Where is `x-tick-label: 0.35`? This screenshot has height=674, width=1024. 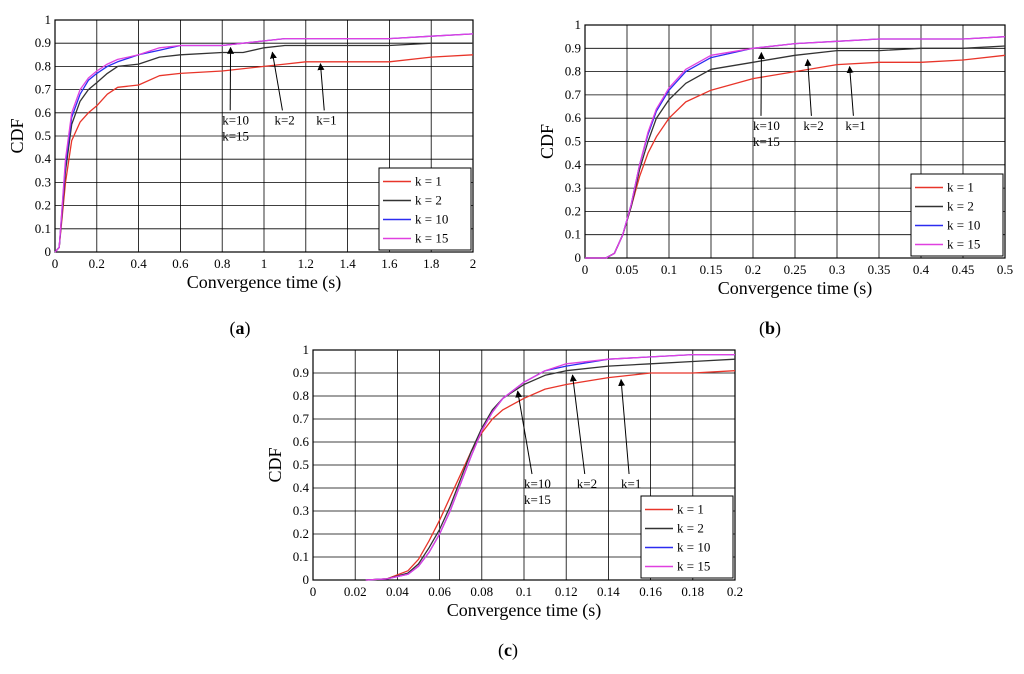 x-tick-label: 0.35 is located at coordinates (879, 269).